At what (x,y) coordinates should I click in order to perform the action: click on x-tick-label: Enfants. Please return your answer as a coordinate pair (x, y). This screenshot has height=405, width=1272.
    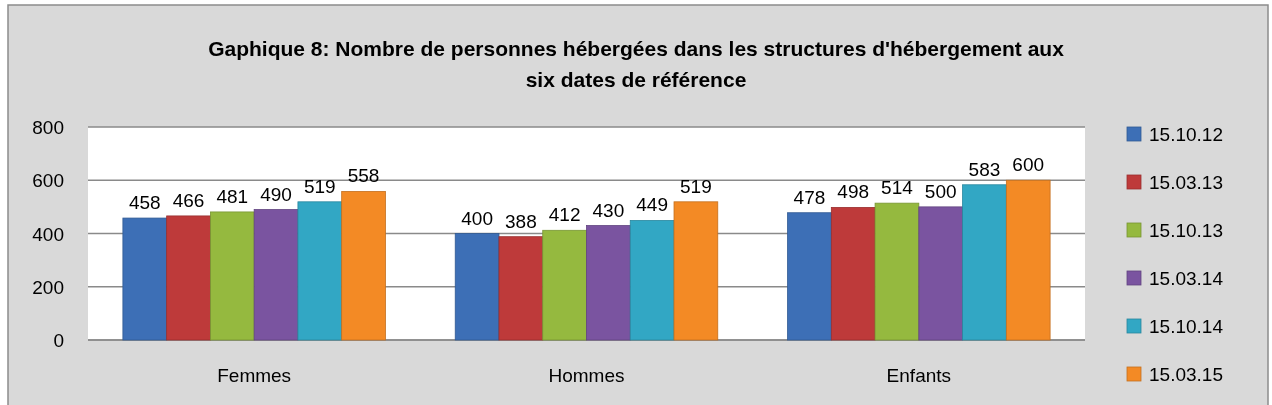
    Looking at the image, I should click on (919, 375).